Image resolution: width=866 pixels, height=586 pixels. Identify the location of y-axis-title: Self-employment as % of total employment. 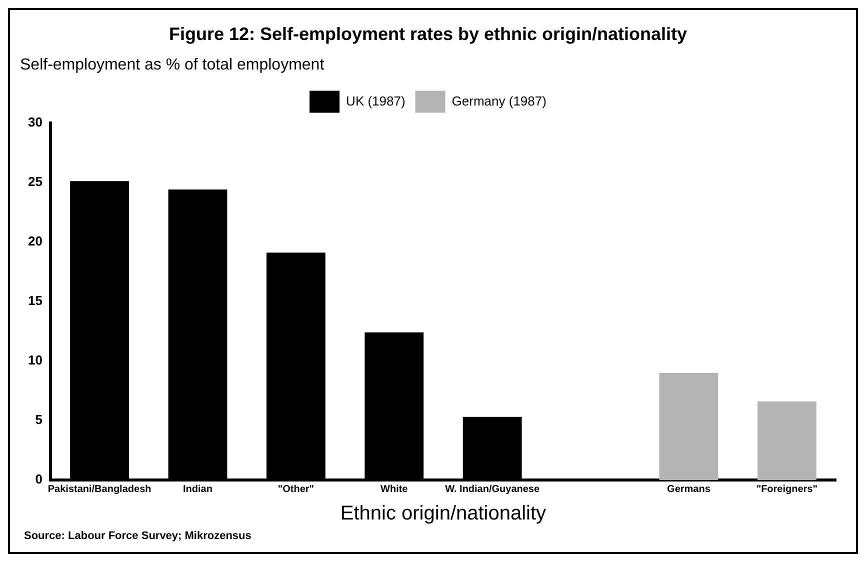
(172, 65).